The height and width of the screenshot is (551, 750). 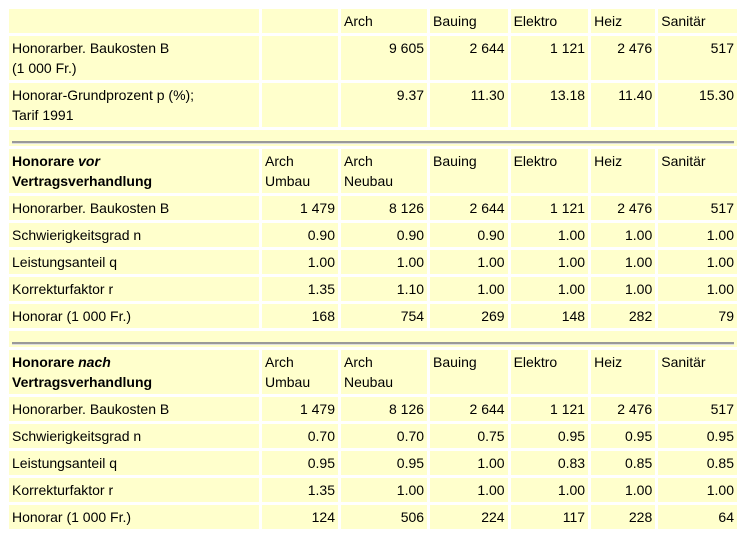 What do you see at coordinates (623, 105) in the screenshot?
I see `table-cell: 11.40` at bounding box center [623, 105].